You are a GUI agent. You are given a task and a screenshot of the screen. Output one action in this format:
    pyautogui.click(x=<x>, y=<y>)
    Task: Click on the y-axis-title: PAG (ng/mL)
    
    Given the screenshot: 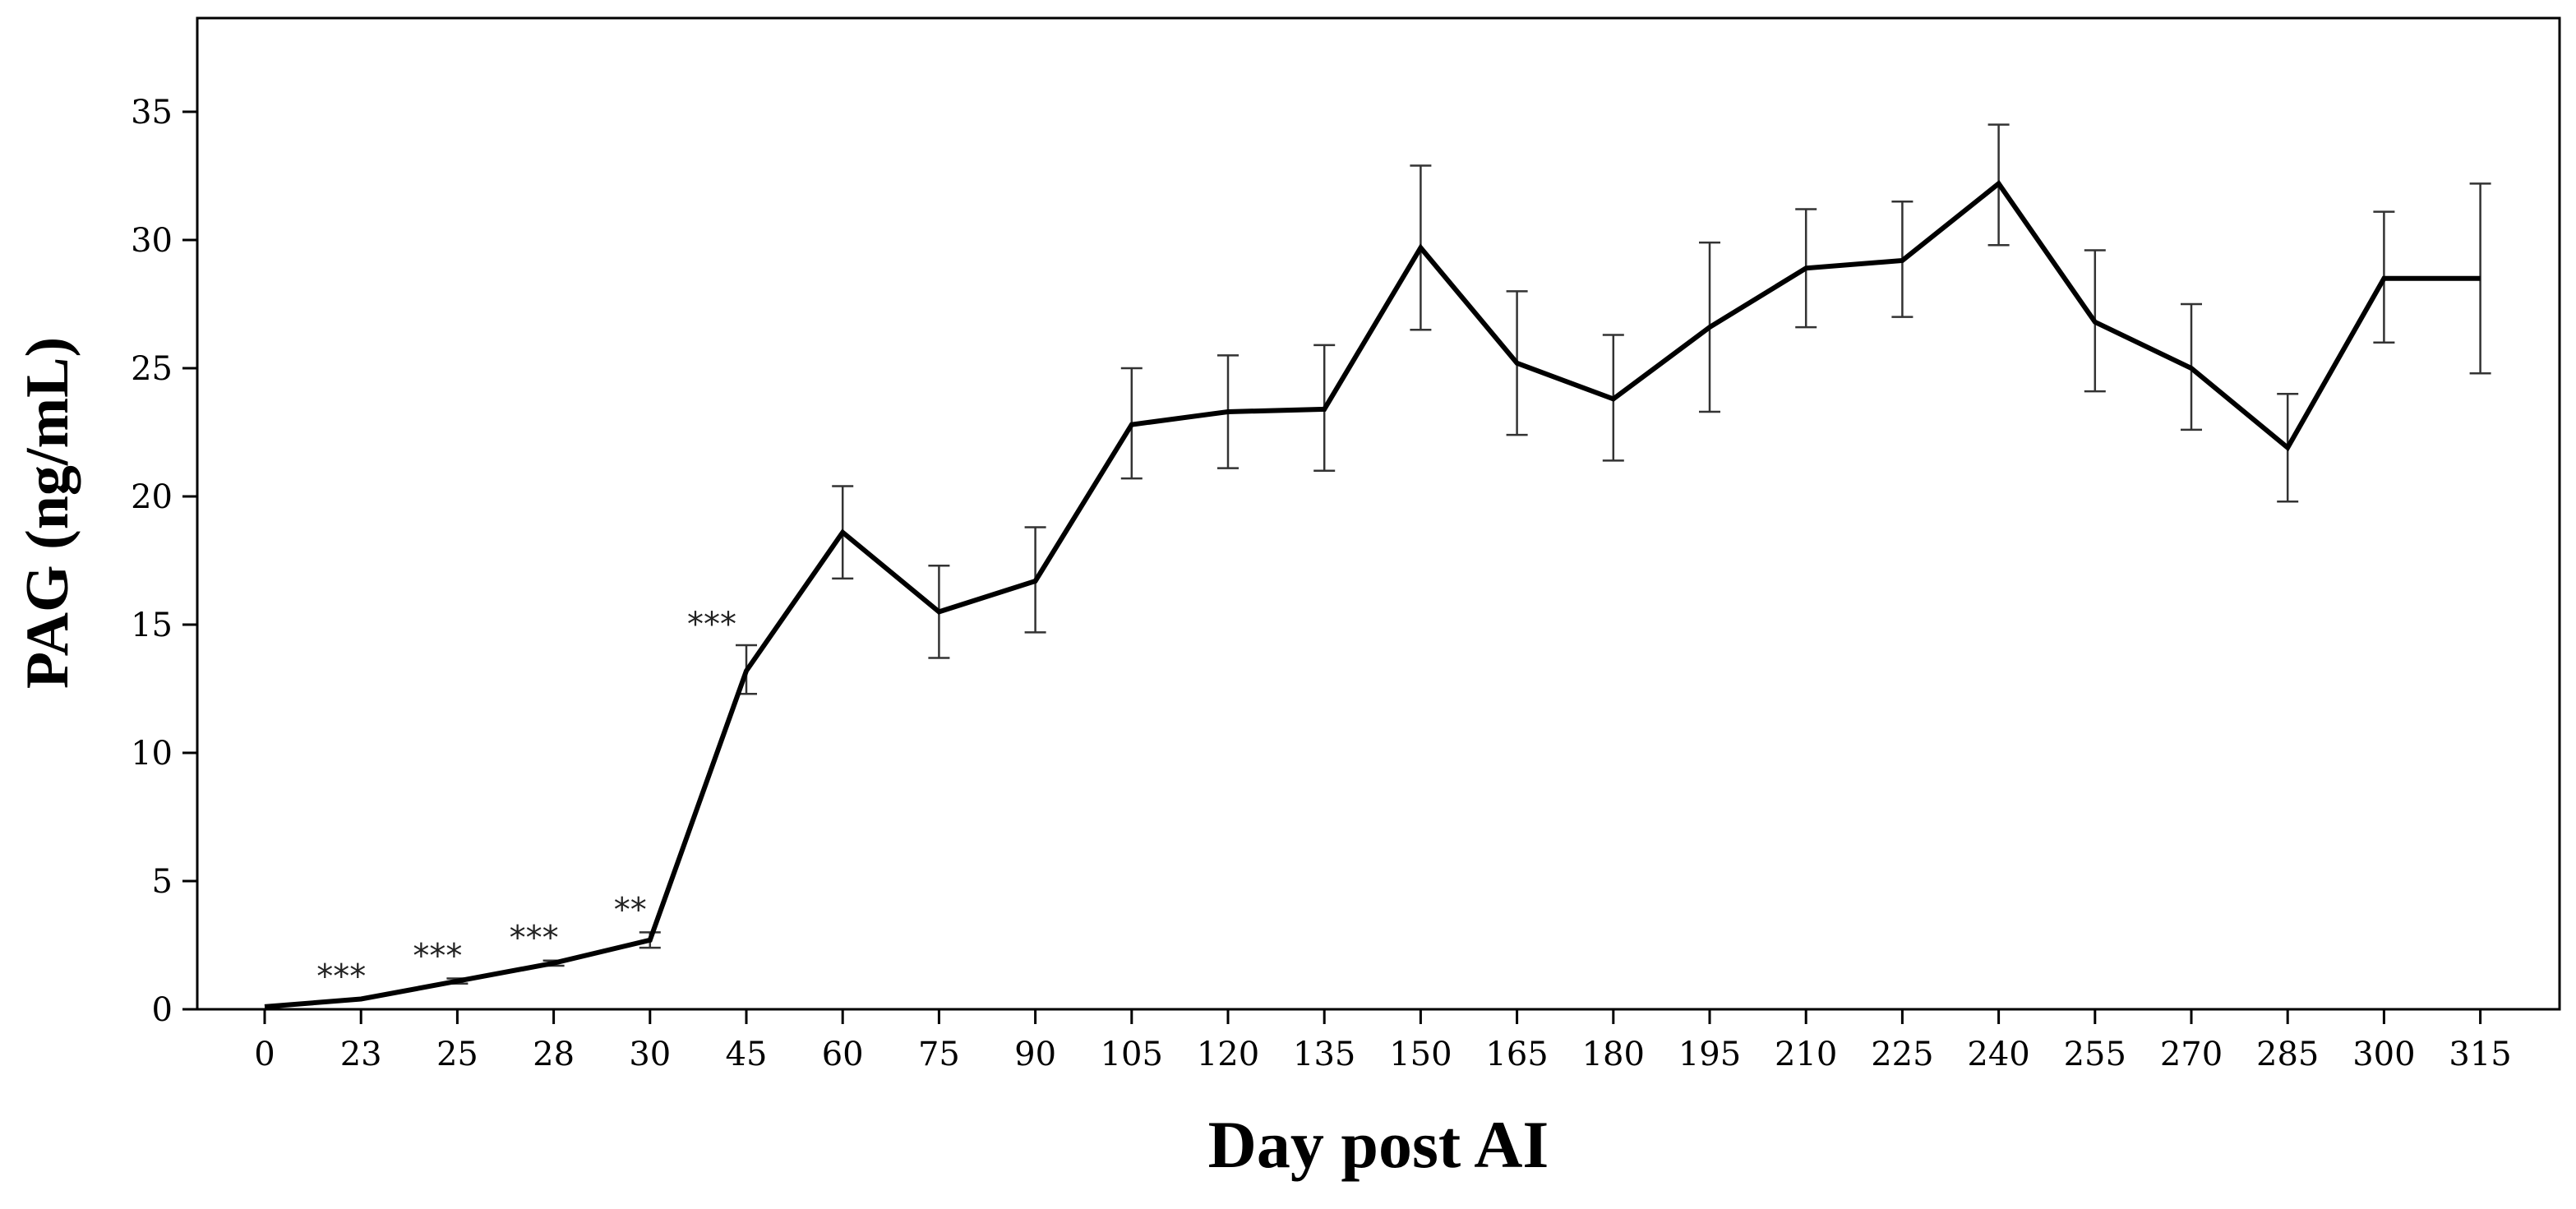 What is the action you would take?
    pyautogui.click(x=48, y=513)
    